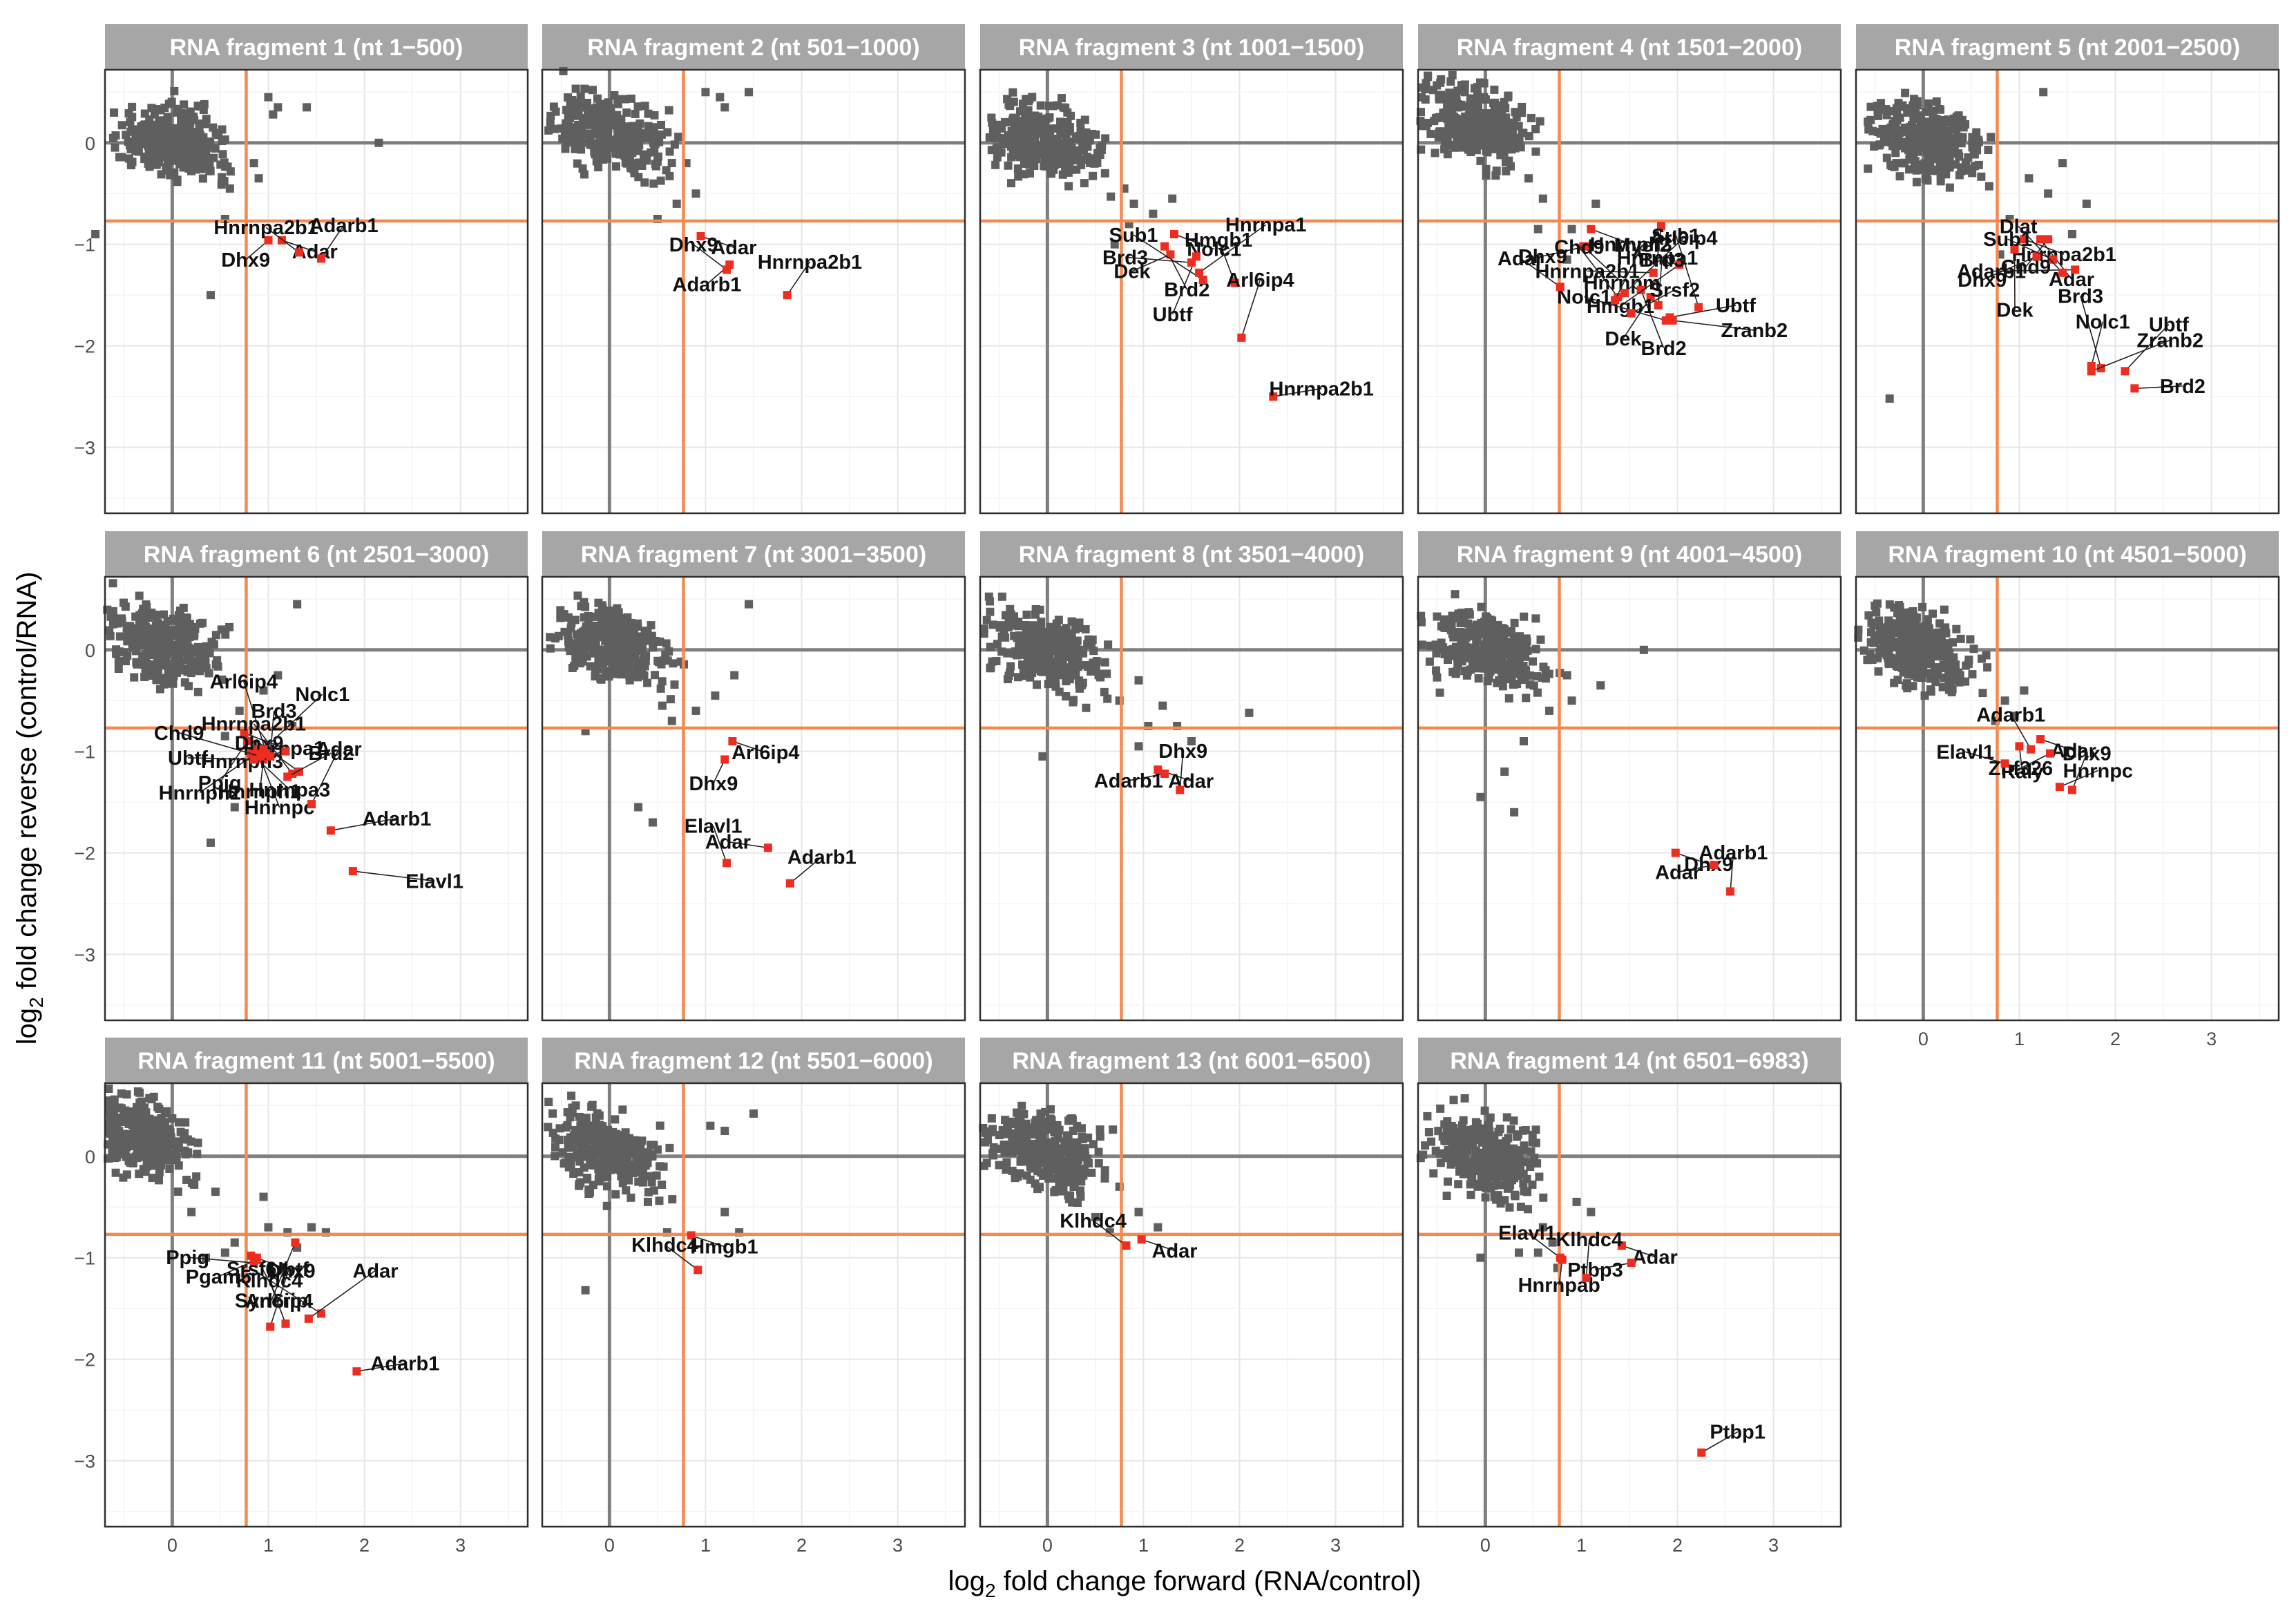 The image size is (2296, 1622). Describe the element at coordinates (2015, 311) in the screenshot. I see `point-label: Dek` at that location.